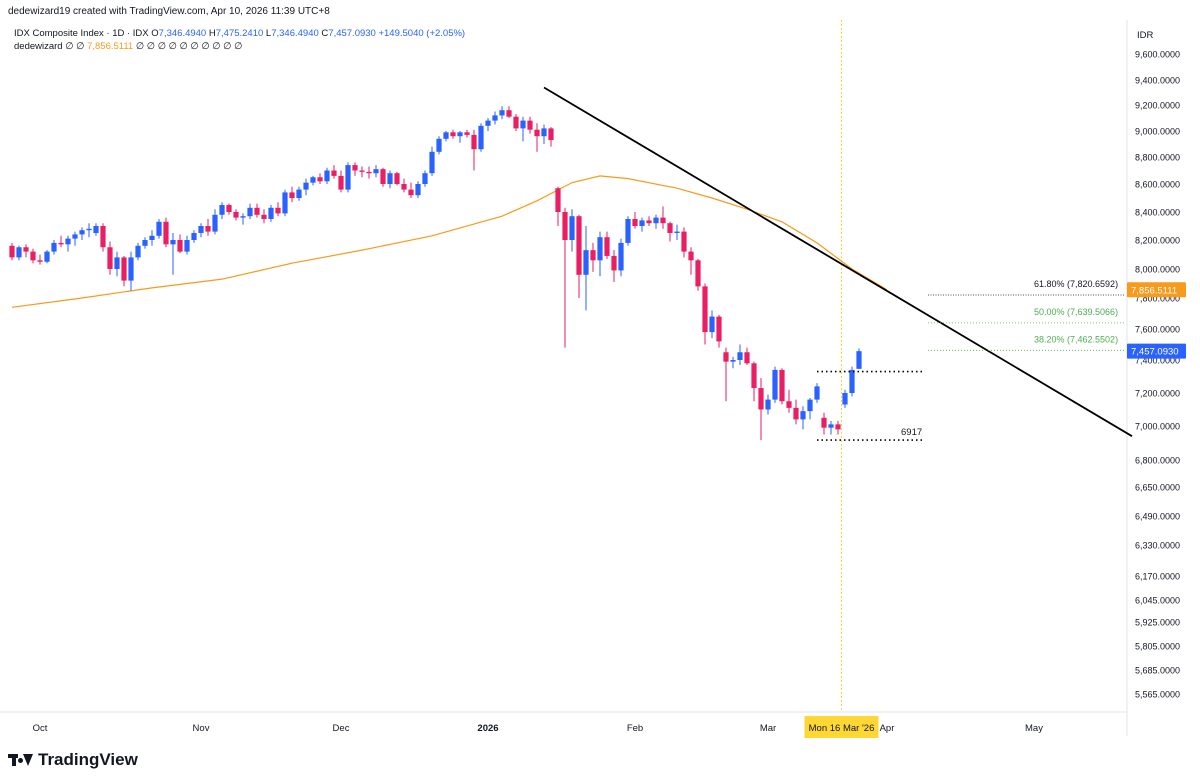 The height and width of the screenshot is (784, 1200). I want to click on crosshair-time-label: Mon 16 Mar '26, so click(842, 728).